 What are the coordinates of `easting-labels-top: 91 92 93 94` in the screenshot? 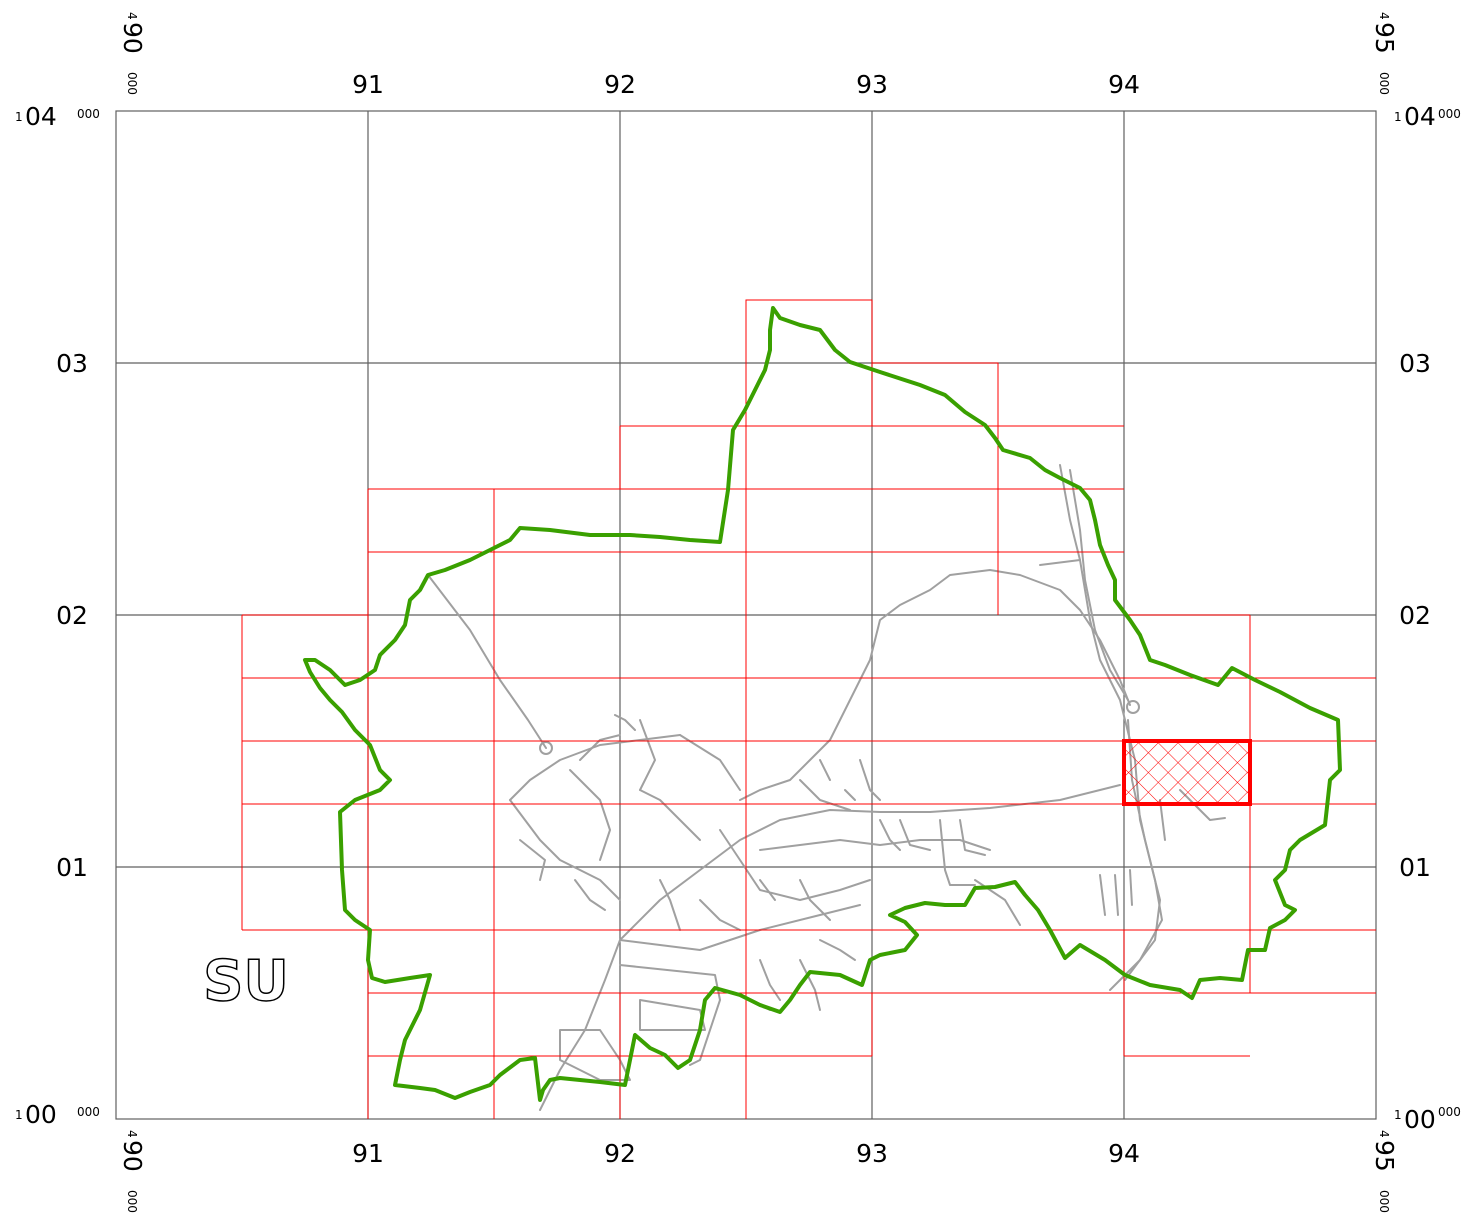 It's located at (746, 84).